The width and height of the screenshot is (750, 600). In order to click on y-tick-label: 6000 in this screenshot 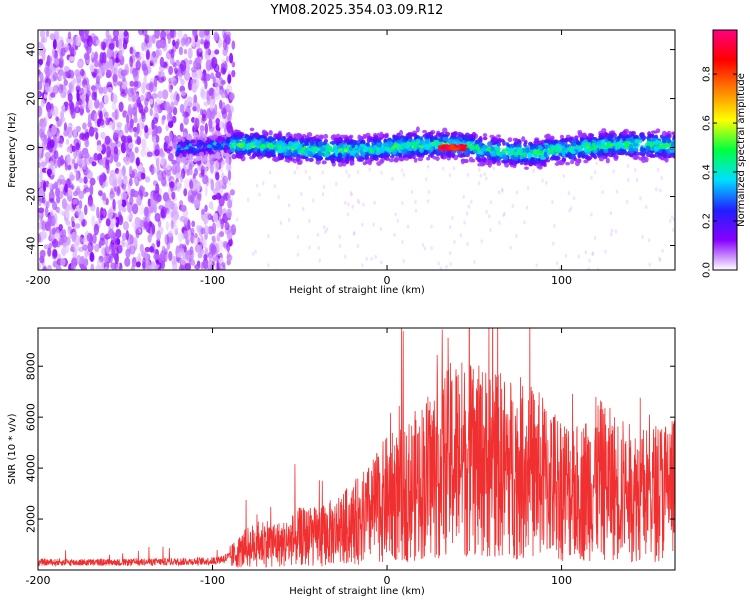, I will do `click(31, 417)`.